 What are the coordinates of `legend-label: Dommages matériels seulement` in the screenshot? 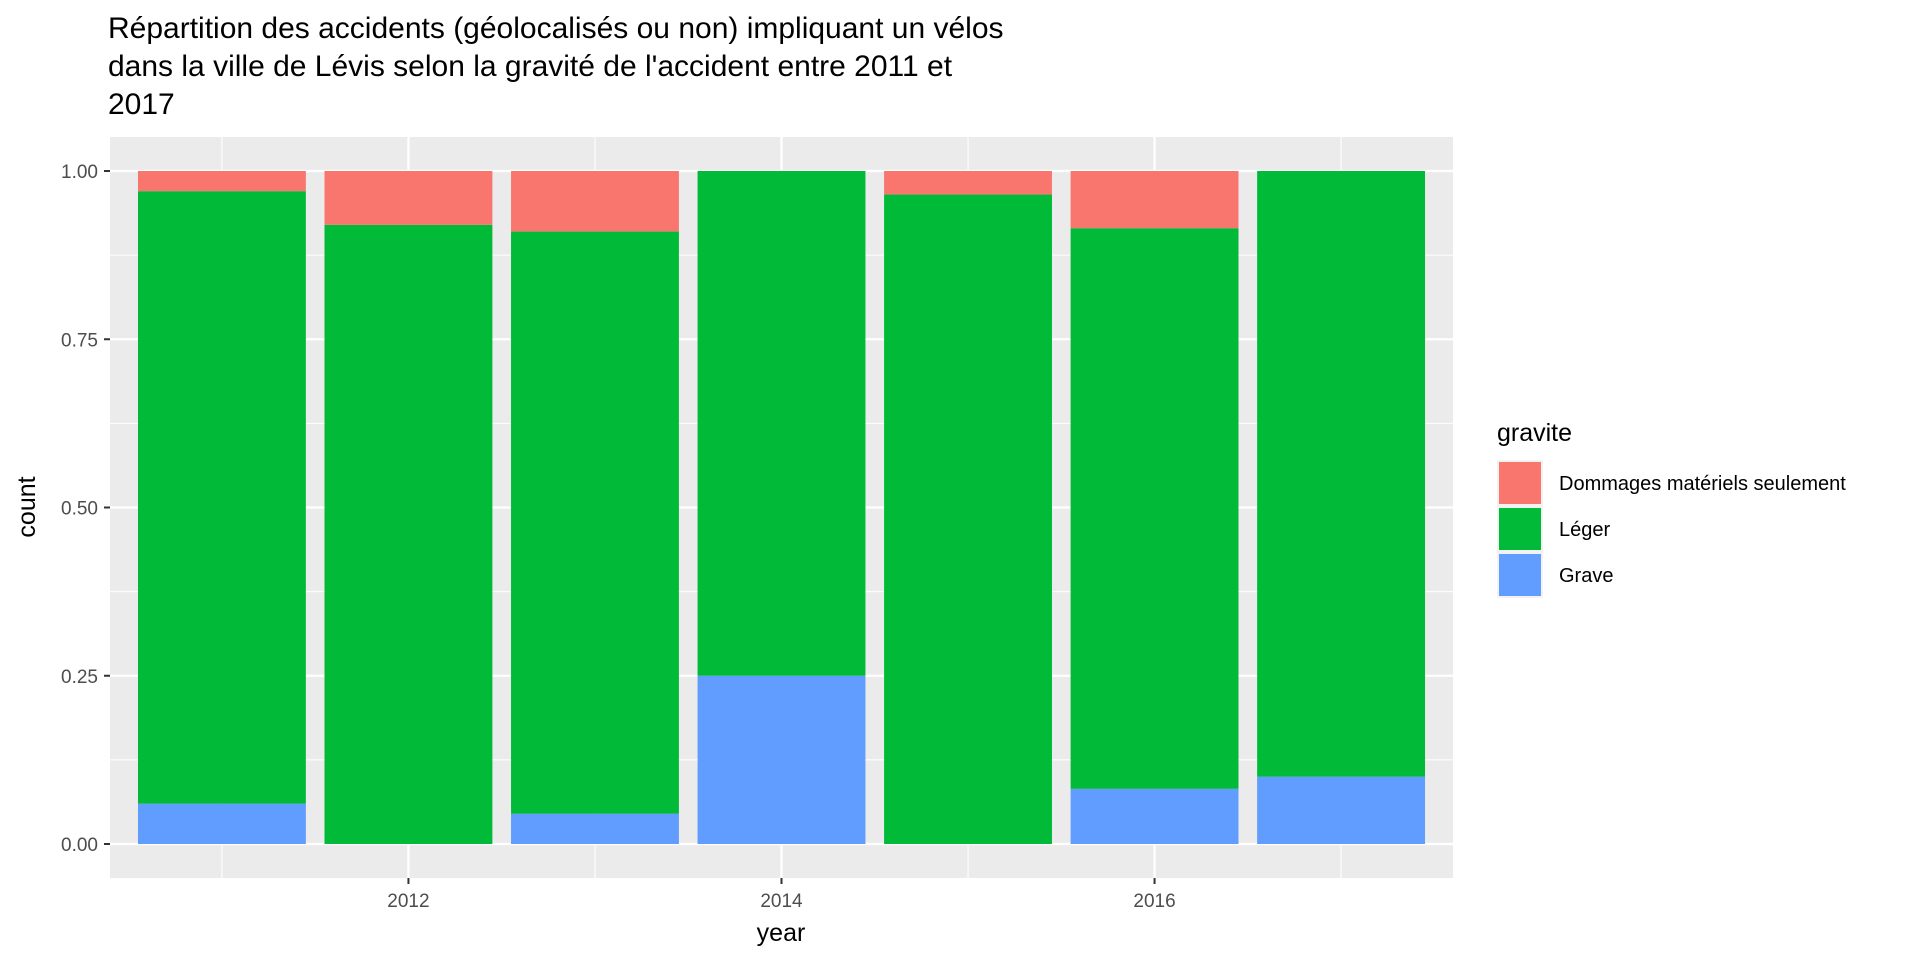 It's located at (1702, 484).